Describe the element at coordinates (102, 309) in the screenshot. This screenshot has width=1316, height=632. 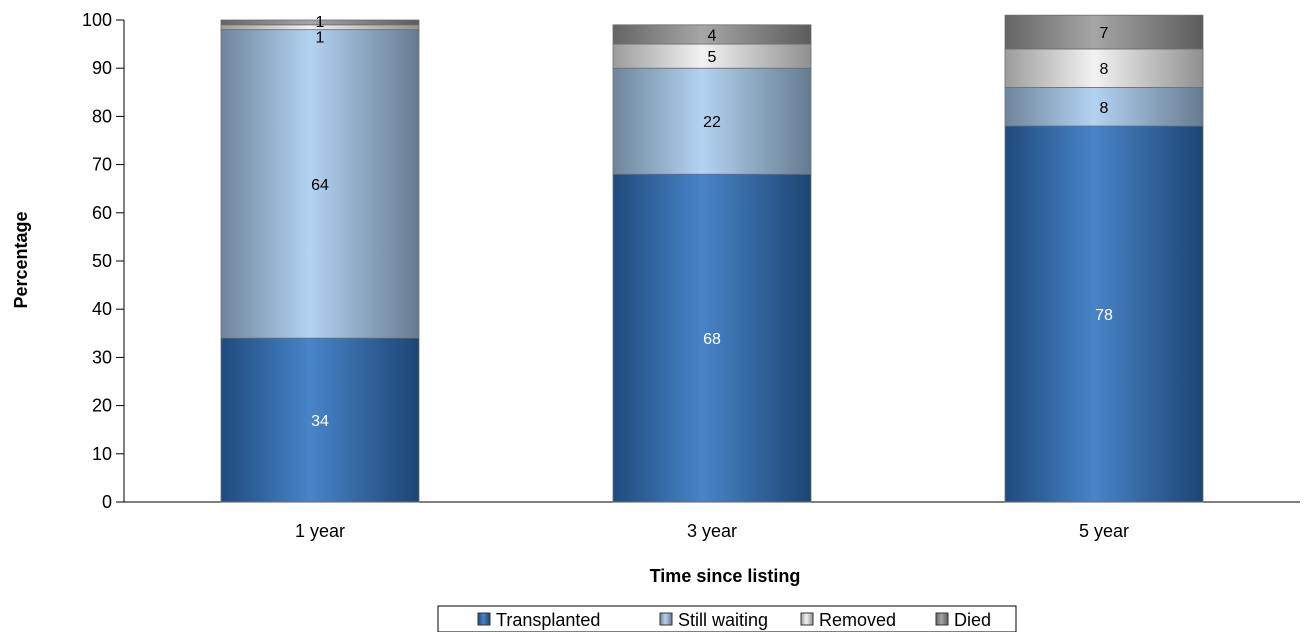
I see `y-tick-label: 40` at that location.